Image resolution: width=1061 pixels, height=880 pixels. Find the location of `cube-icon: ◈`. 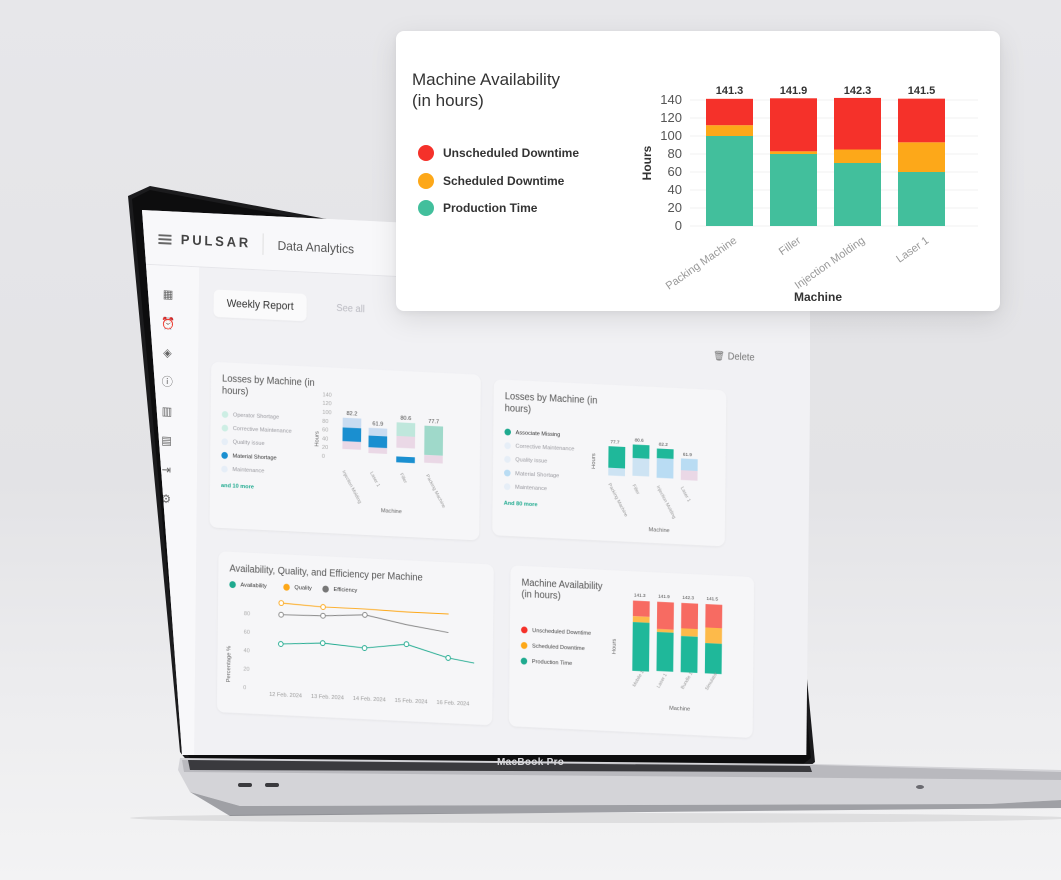

cube-icon: ◈ is located at coordinates (167, 352).